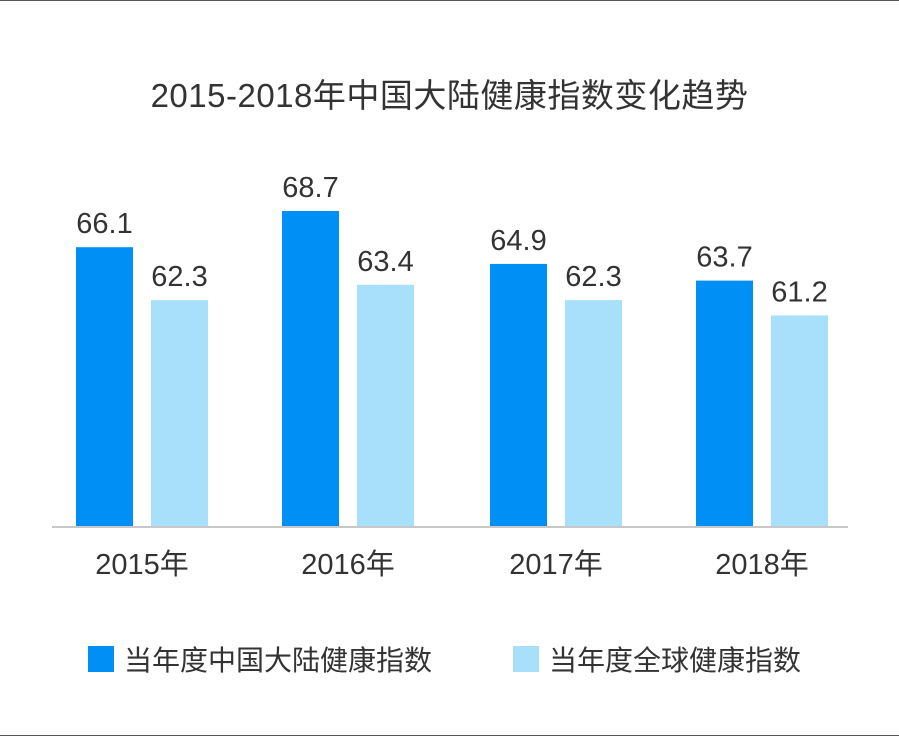  What do you see at coordinates (762, 564) in the screenshot?
I see `x-tick-label-3: 2018年` at bounding box center [762, 564].